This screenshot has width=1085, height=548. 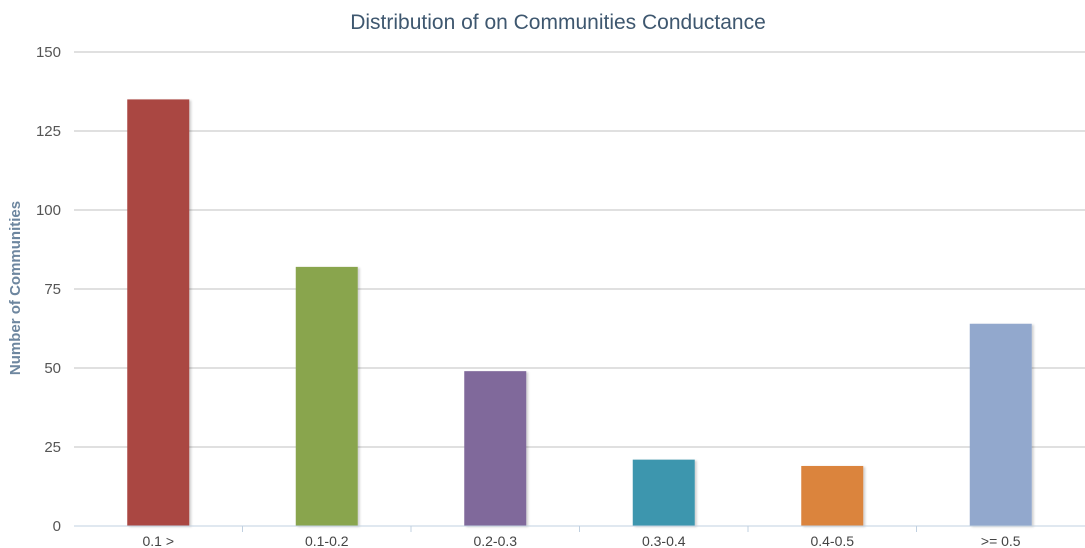 What do you see at coordinates (832, 540) in the screenshot?
I see `x-tick-label: 0.4-0.5` at bounding box center [832, 540].